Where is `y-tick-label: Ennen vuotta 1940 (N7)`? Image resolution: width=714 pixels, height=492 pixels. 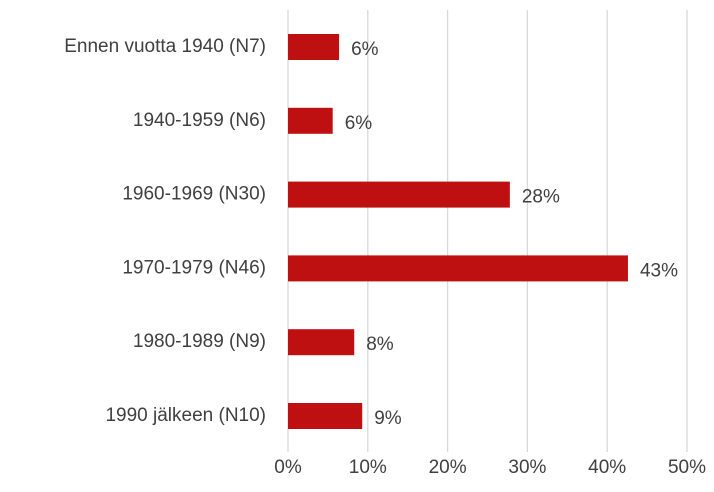
y-tick-label: Ennen vuotta 1940 (N7) is located at coordinates (165, 46).